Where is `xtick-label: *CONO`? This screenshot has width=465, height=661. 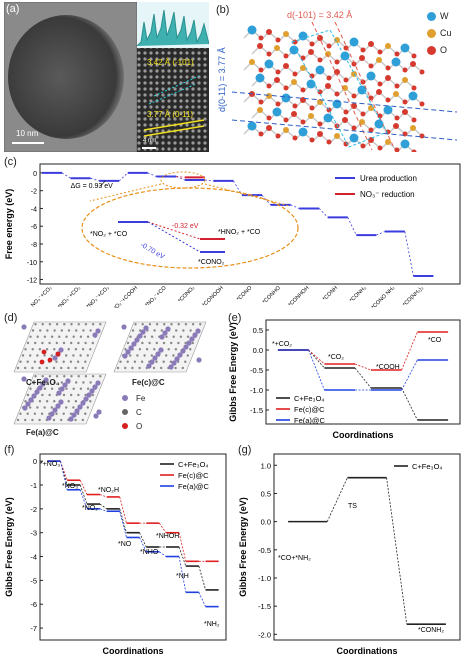
xtick-label: *CONO is located at coordinates (245, 294).